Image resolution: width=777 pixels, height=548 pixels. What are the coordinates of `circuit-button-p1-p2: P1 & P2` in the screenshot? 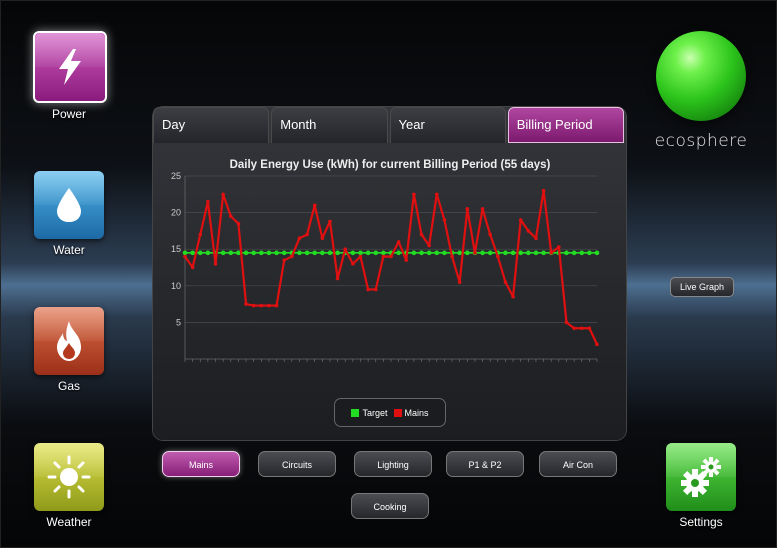 It's located at (485, 464).